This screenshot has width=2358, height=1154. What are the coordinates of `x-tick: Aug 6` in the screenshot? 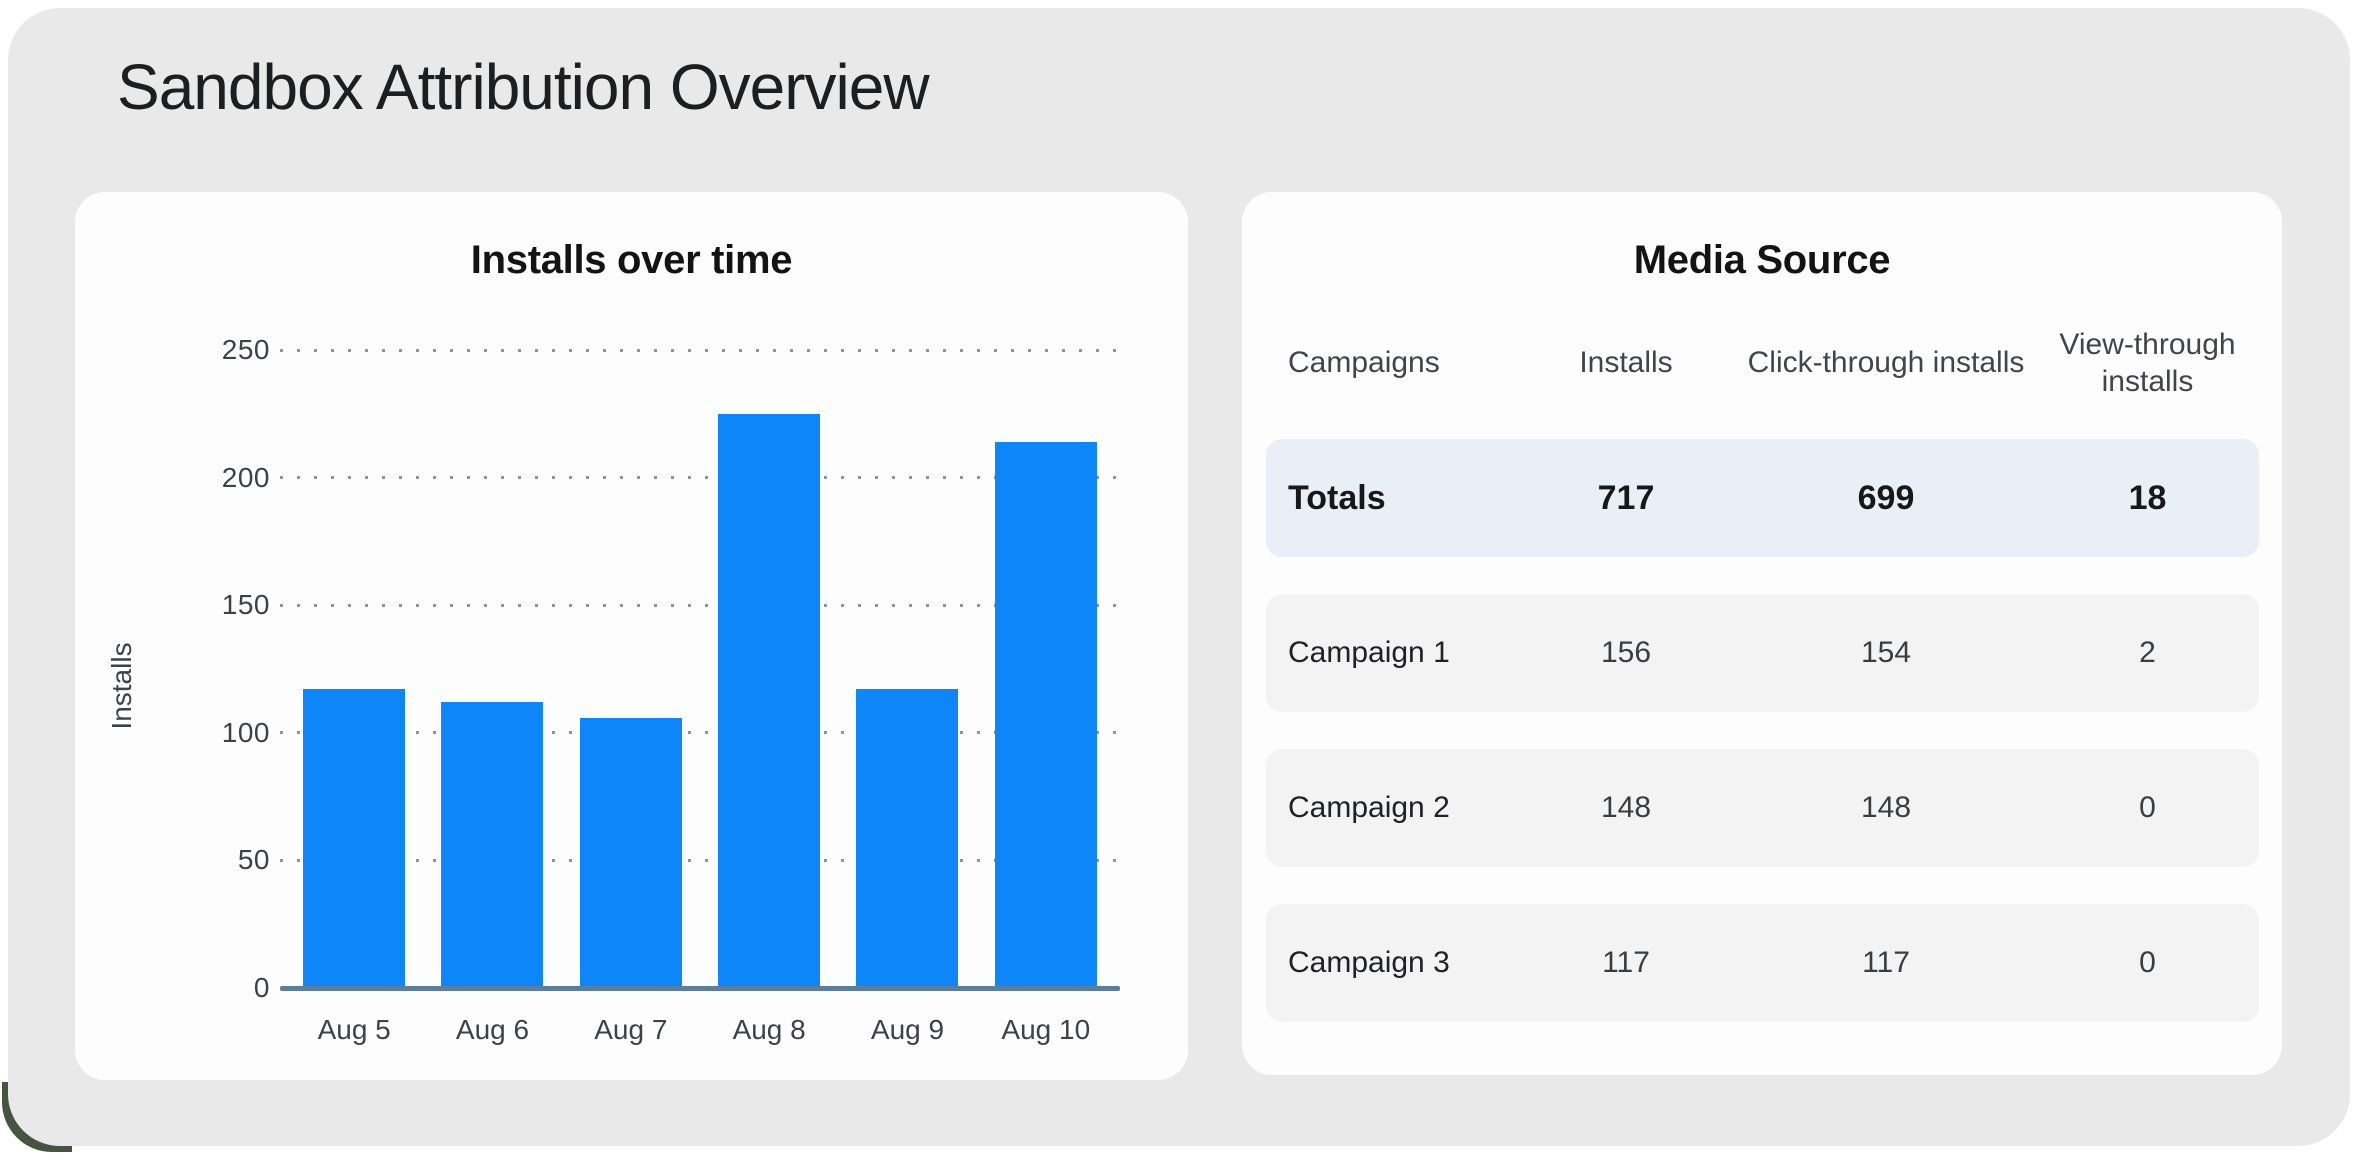 It's located at (492, 1029).